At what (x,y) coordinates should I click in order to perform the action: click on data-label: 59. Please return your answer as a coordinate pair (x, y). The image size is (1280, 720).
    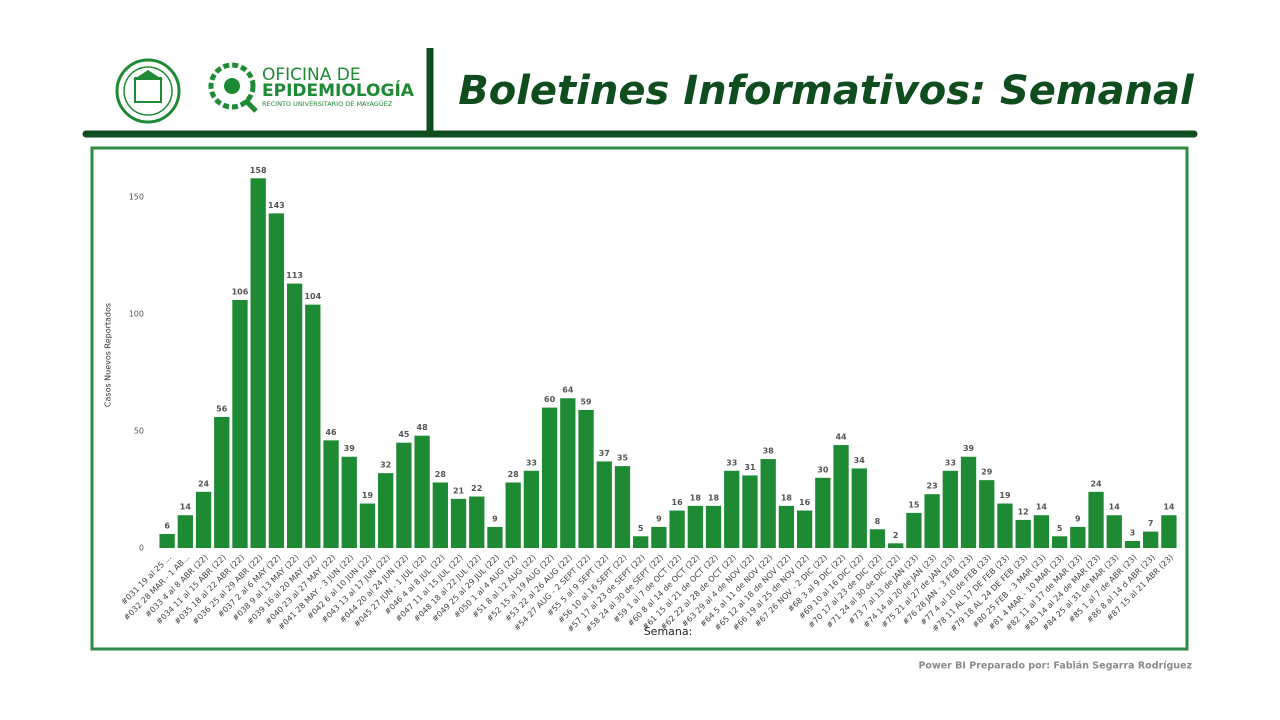
    Looking at the image, I should click on (586, 401).